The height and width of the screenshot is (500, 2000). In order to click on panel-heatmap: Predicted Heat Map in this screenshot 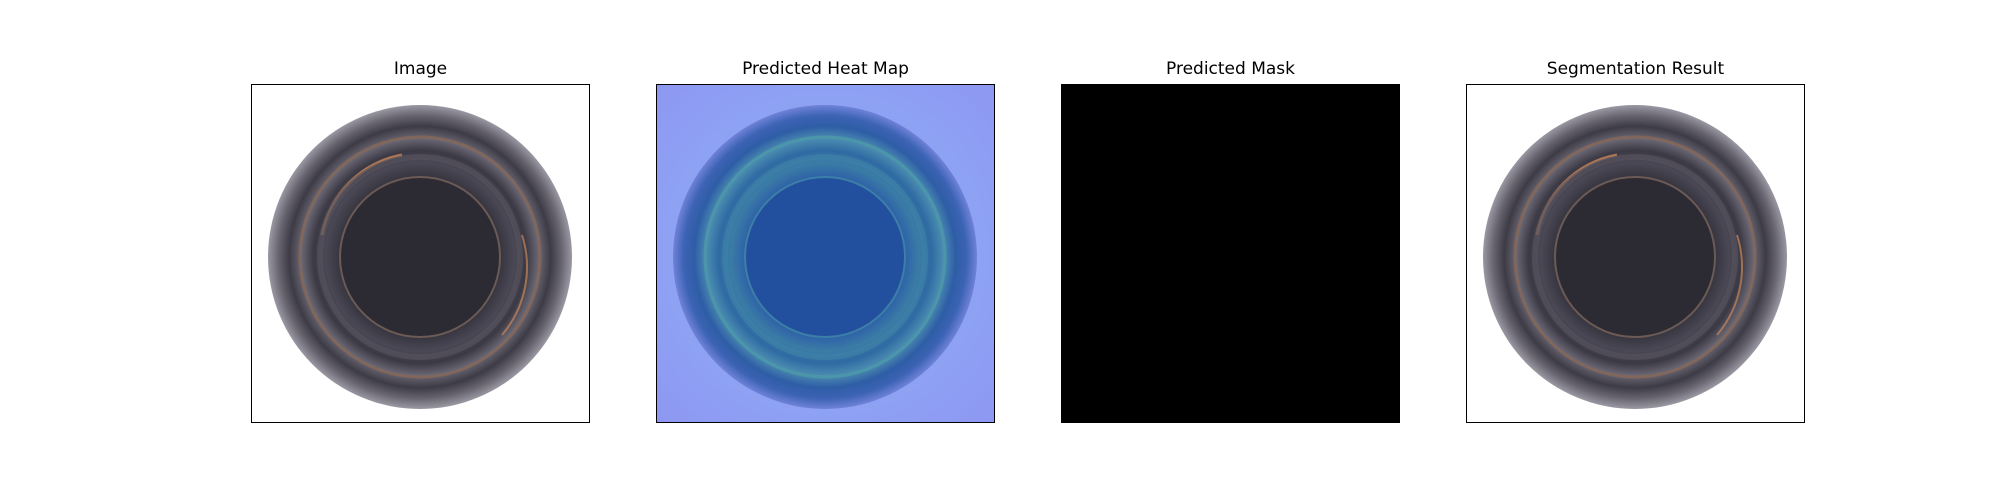, I will do `click(825, 243)`.